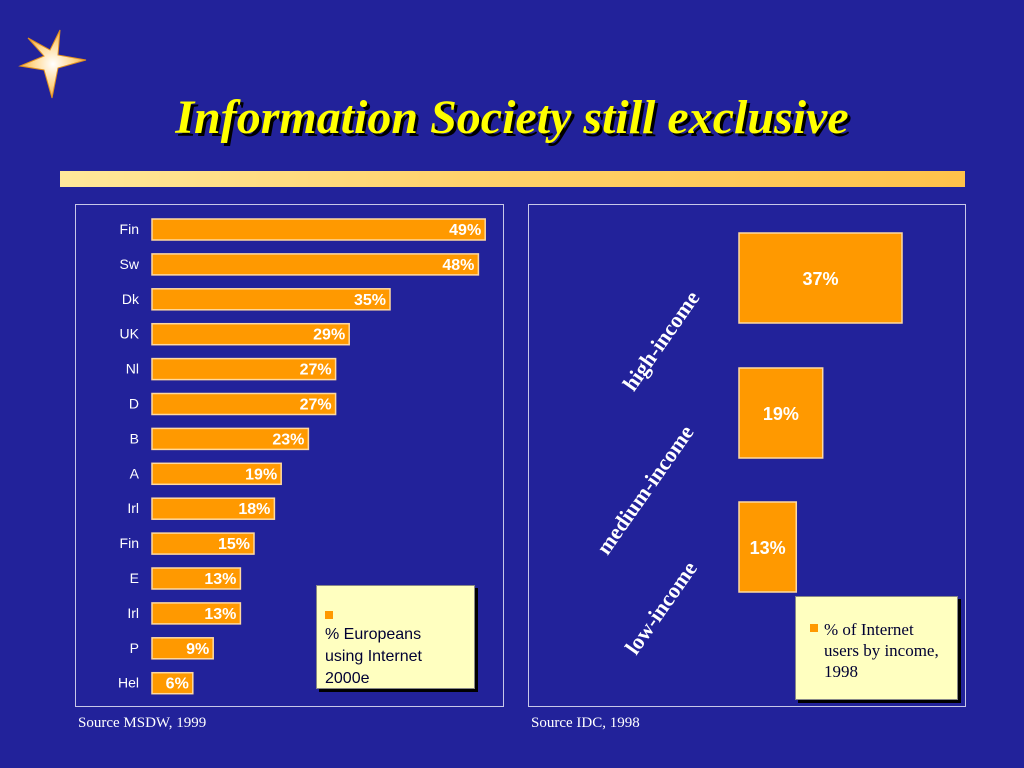 This screenshot has width=1024, height=768. I want to click on legend-label: % of Internet users by income, 1998, so click(881, 650).